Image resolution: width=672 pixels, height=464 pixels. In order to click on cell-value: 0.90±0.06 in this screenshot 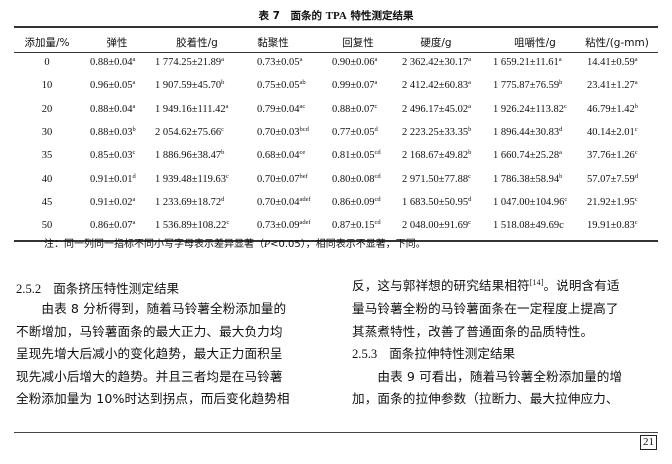, I will do `click(353, 62)`.